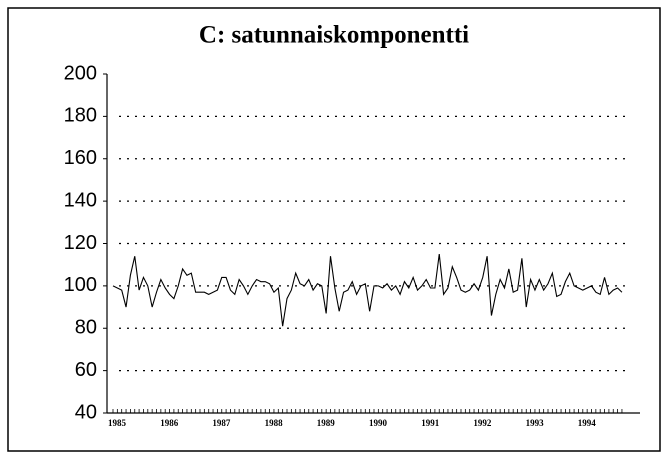 The height and width of the screenshot is (459, 669). Describe the element at coordinates (80, 200) in the screenshot. I see `y-tick-label: 140` at that location.